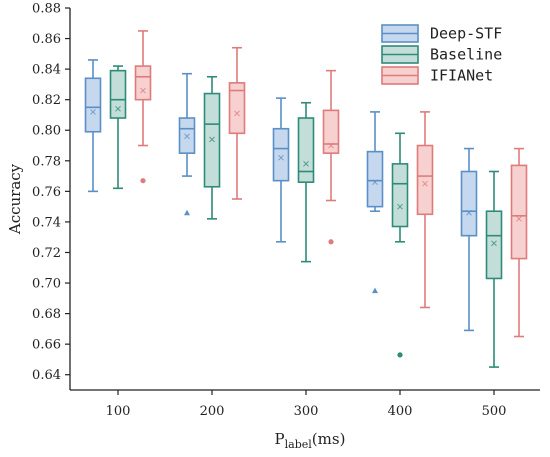 The width and height of the screenshot is (550, 457). What do you see at coordinates (46, 375) in the screenshot?
I see `y-tick-label: 0.64` at bounding box center [46, 375].